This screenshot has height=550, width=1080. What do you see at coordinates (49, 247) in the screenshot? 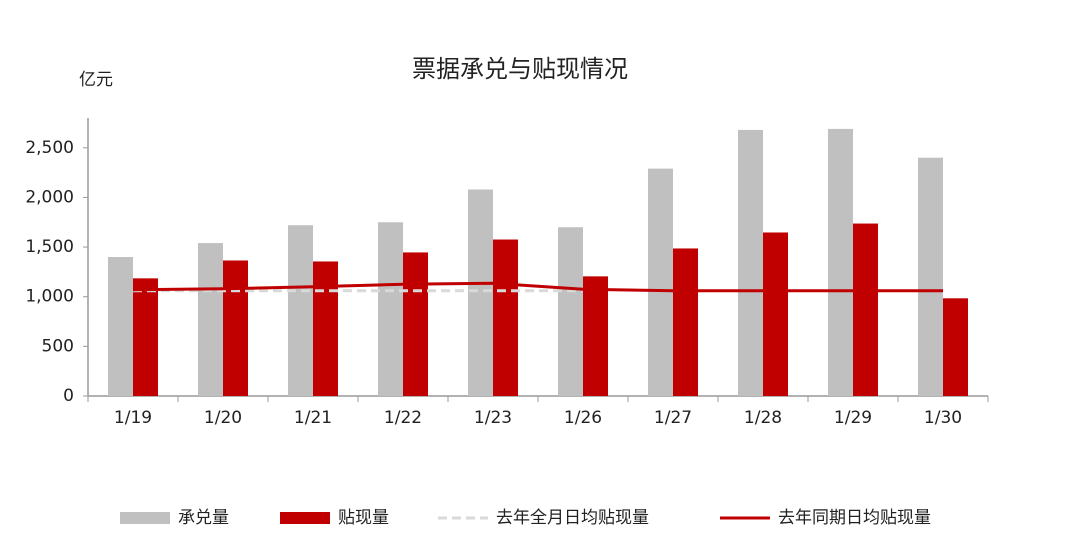
I see `y-tick-label: 1,500` at bounding box center [49, 247].